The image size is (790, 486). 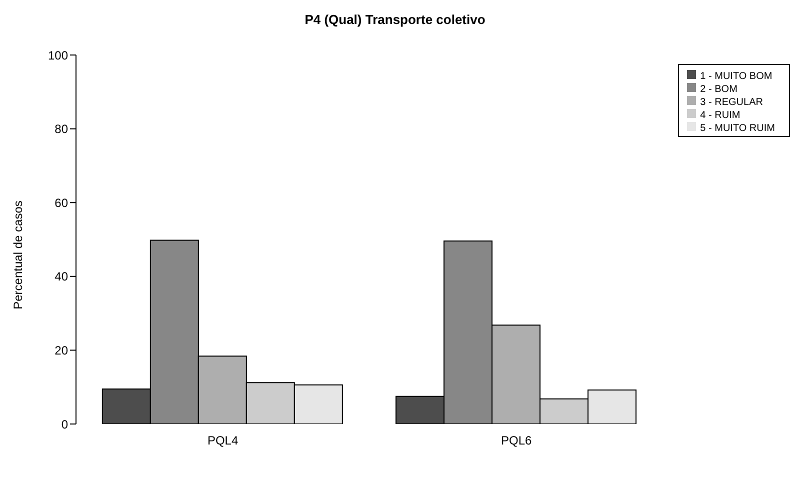 I want to click on legend-label: 4 - RUIM, so click(x=720, y=115).